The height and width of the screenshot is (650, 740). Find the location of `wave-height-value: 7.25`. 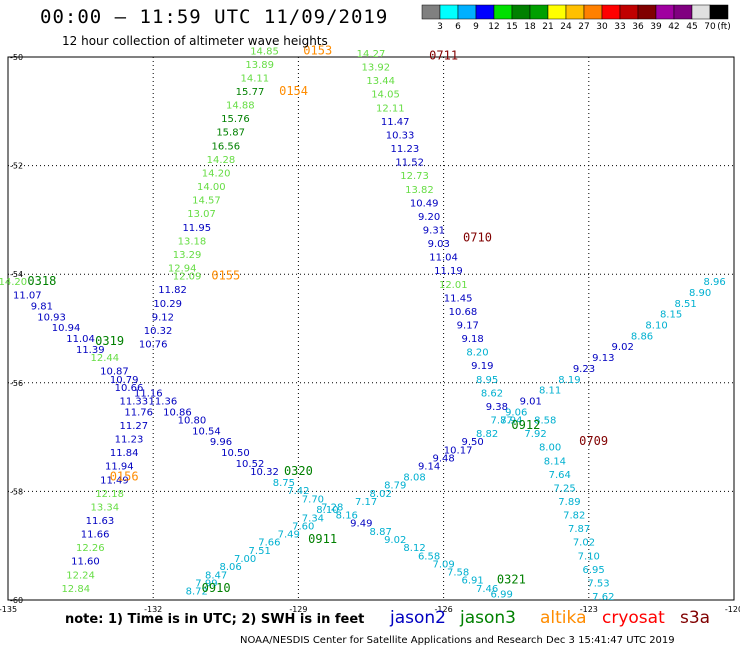

wave-height-value: 7.25 is located at coordinates (564, 488).